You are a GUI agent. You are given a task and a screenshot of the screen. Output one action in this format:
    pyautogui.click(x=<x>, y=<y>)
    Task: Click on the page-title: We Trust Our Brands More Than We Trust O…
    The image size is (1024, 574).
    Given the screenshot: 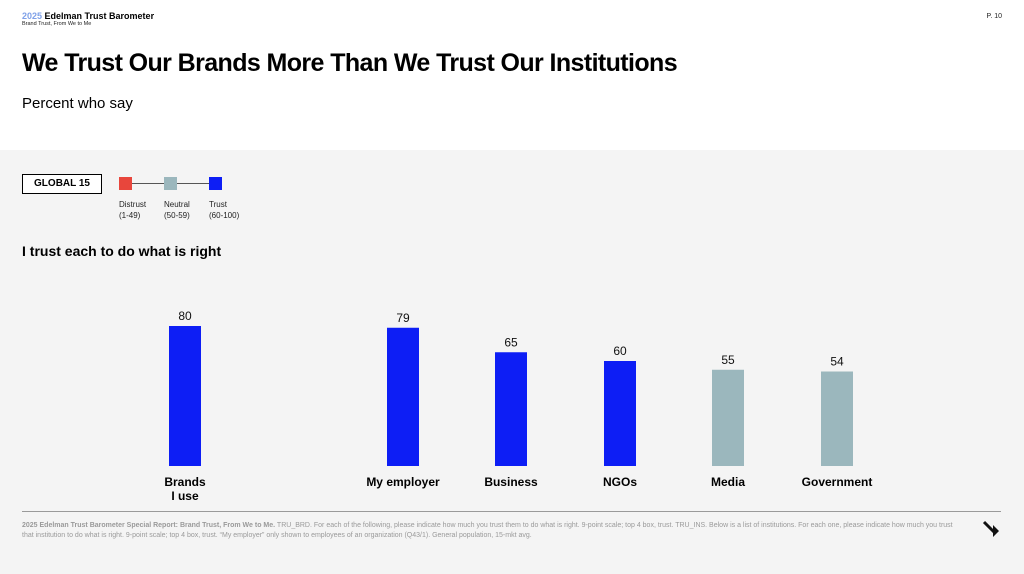 What is the action you would take?
    pyautogui.click(x=350, y=63)
    